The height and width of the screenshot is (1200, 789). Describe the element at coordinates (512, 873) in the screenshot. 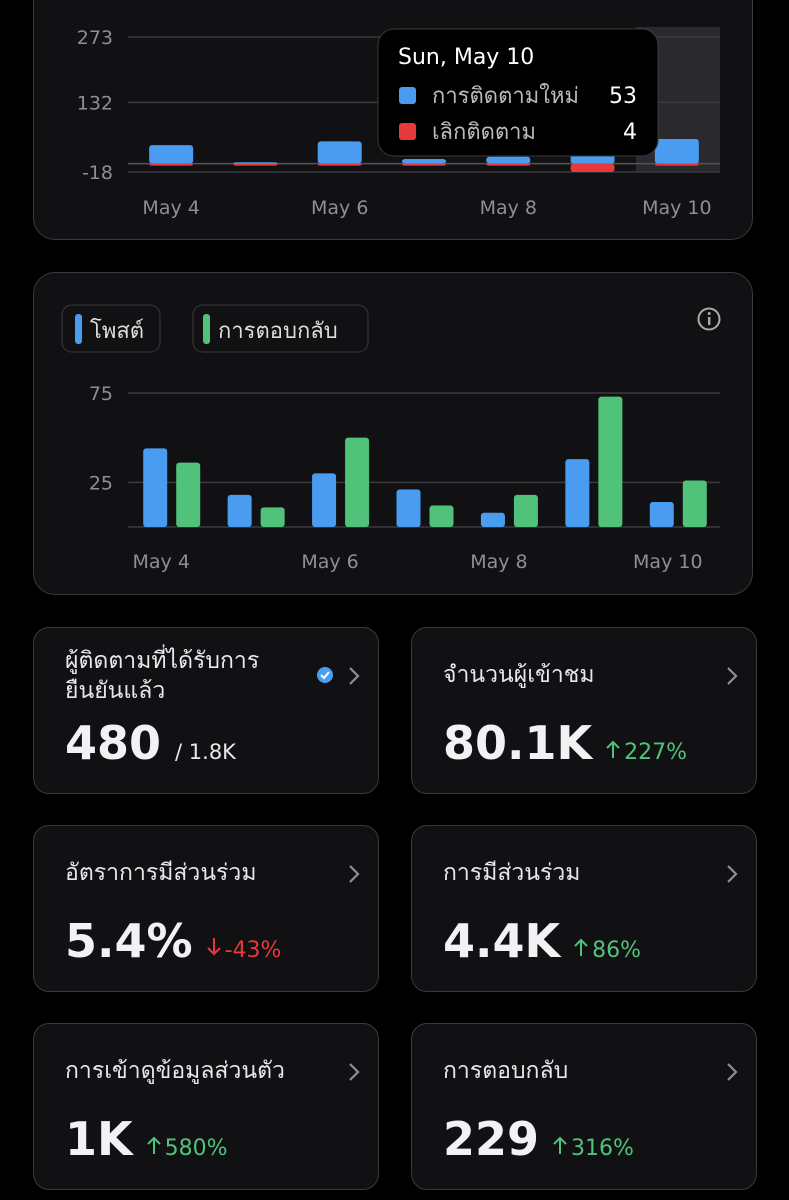

I see `card-title: การมีส่วนร่วม` at that location.